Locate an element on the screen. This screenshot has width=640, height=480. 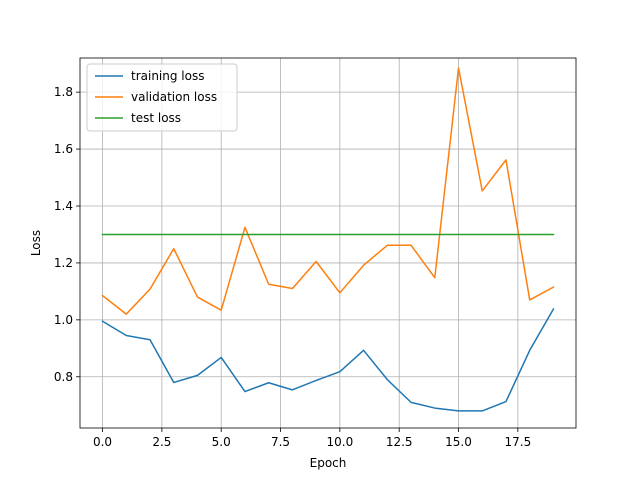
y-tick-label: 1.2 is located at coordinates (63, 263).